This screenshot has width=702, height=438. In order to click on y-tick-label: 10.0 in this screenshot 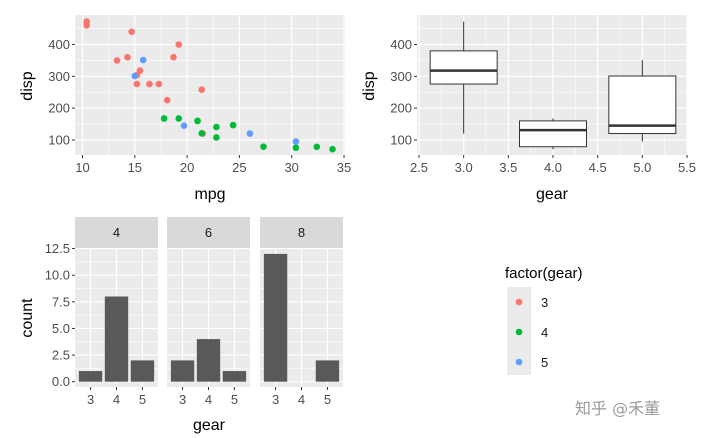, I will do `click(57, 275)`.